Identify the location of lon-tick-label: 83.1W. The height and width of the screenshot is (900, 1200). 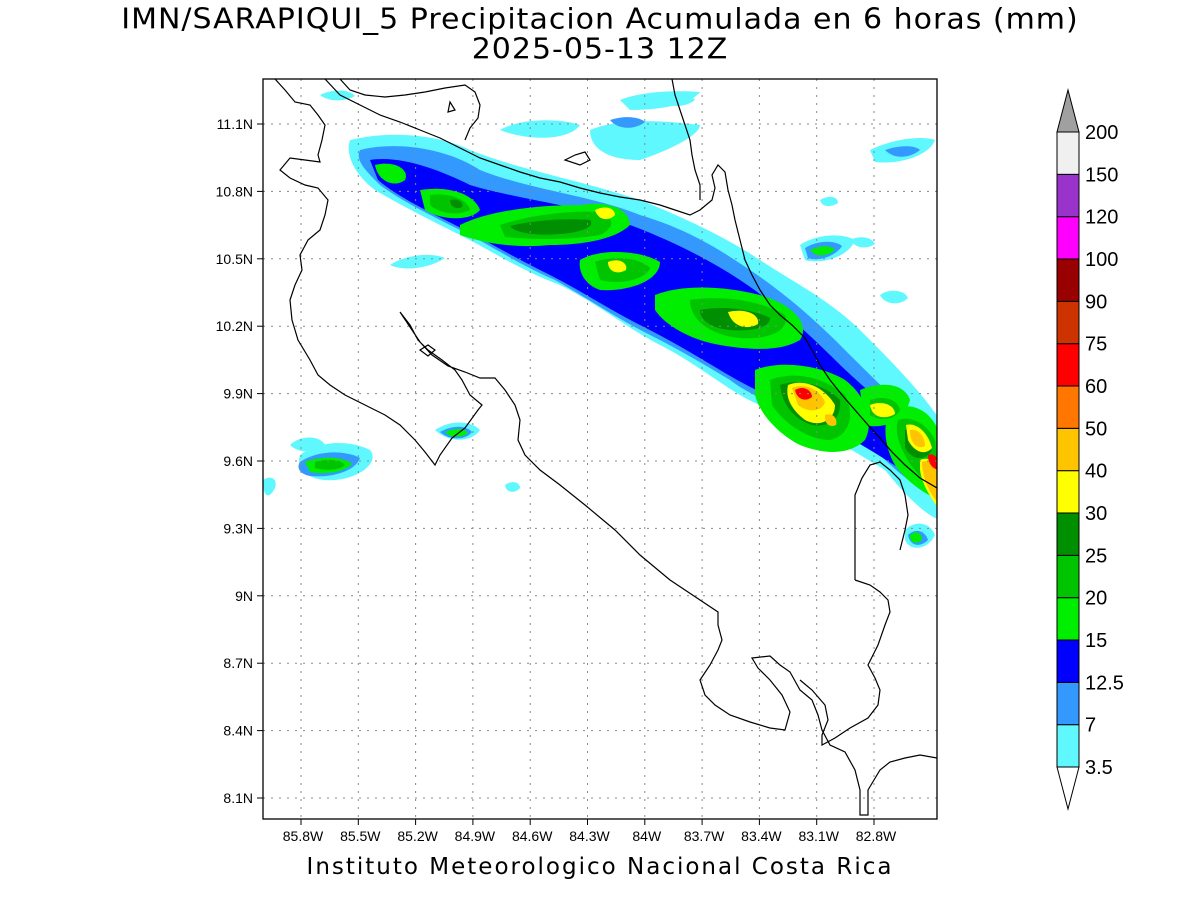
(818, 836).